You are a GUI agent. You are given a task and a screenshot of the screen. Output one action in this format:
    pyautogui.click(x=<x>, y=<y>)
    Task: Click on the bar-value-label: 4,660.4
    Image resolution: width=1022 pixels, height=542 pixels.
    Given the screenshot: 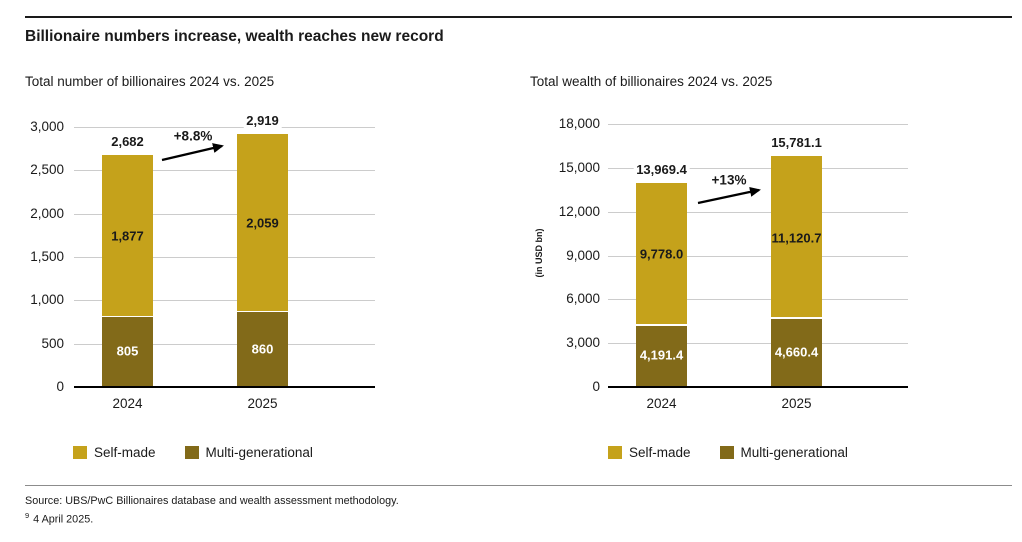 What is the action you would take?
    pyautogui.click(x=796, y=352)
    